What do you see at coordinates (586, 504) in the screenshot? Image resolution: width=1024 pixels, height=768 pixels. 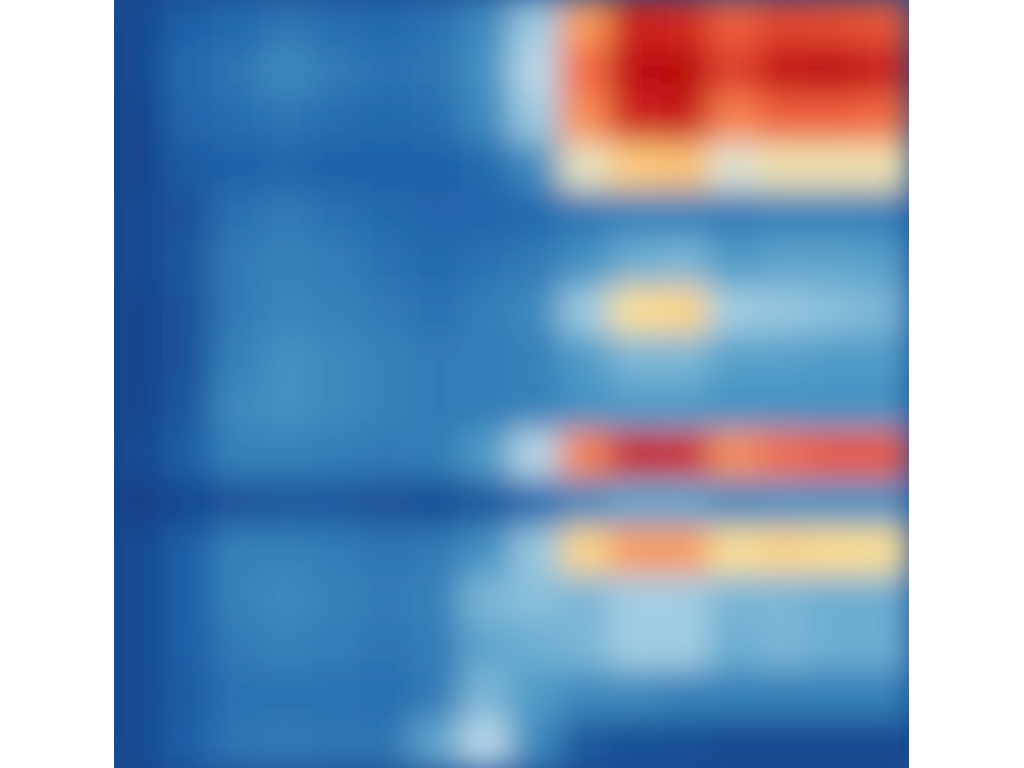 I see `heatmap-cell-r10-c9` at bounding box center [586, 504].